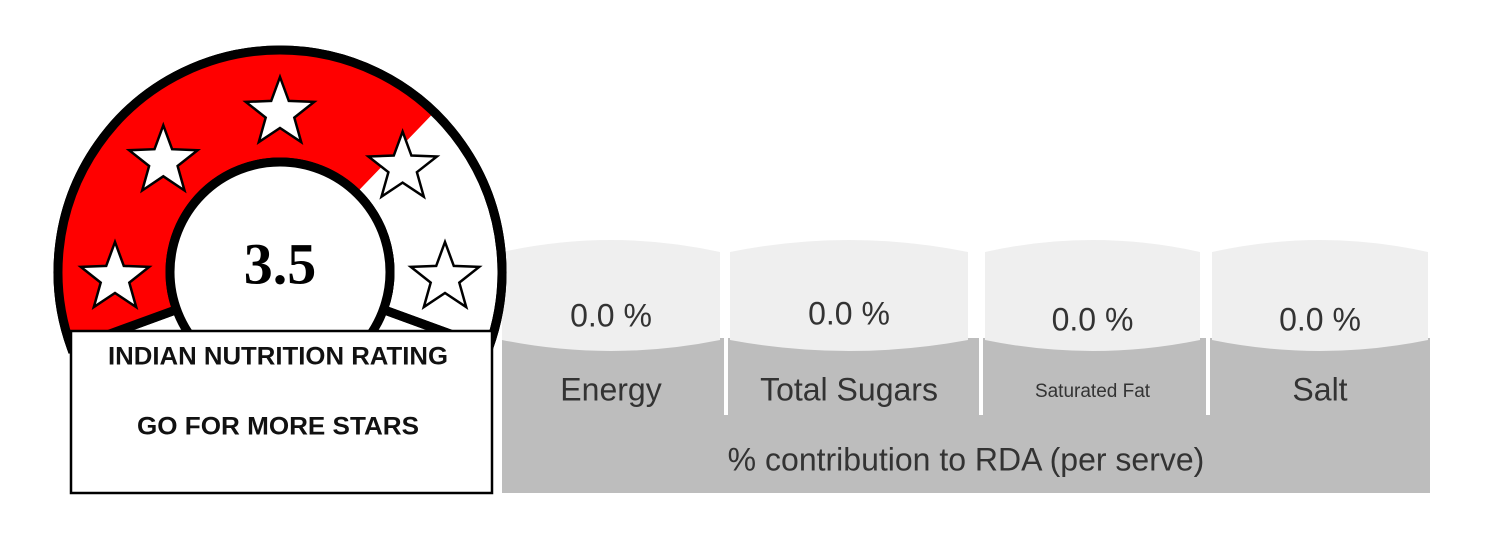  I want to click on rating-fill, so click(246, 198).